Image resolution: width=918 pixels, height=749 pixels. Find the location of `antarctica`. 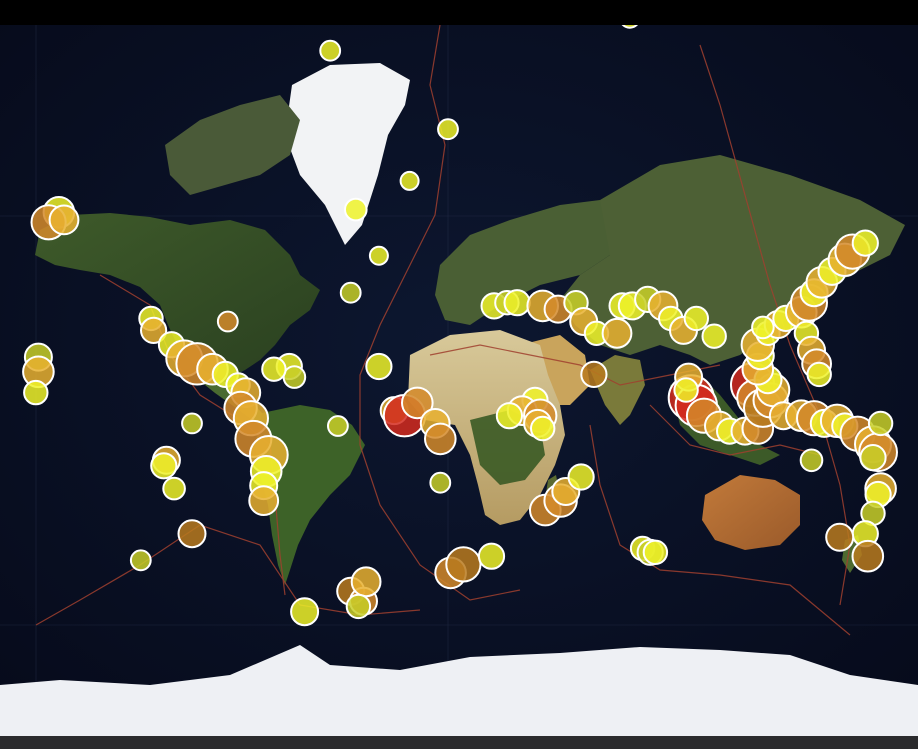

antarctica is located at coordinates (459, 690).